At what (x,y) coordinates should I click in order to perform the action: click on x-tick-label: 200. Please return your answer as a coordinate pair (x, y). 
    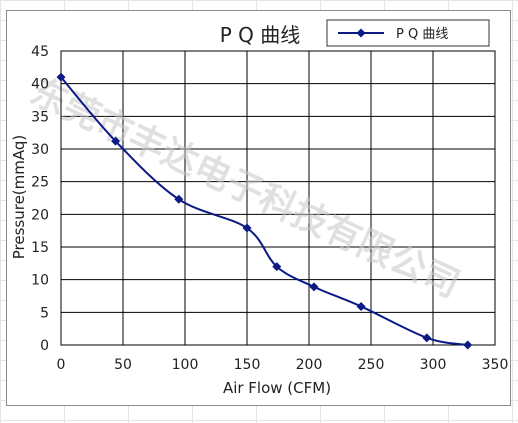
    Looking at the image, I should click on (309, 365).